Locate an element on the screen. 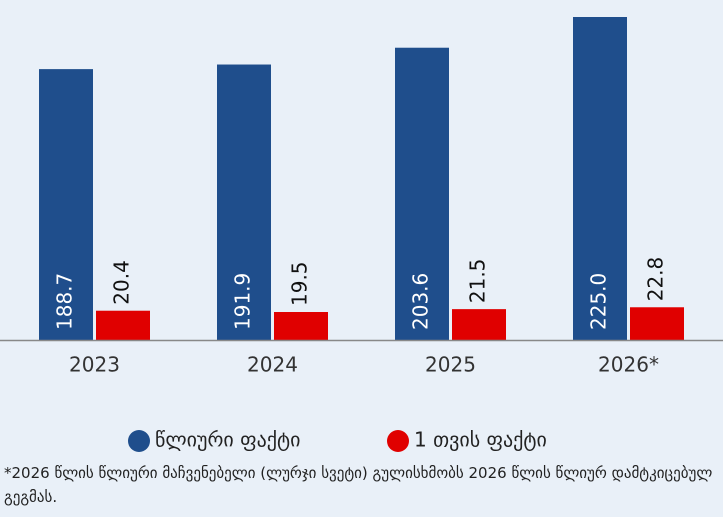 This screenshot has width=723, height=517. legend-label: 1 თვის ფაქტი is located at coordinates (480, 440).